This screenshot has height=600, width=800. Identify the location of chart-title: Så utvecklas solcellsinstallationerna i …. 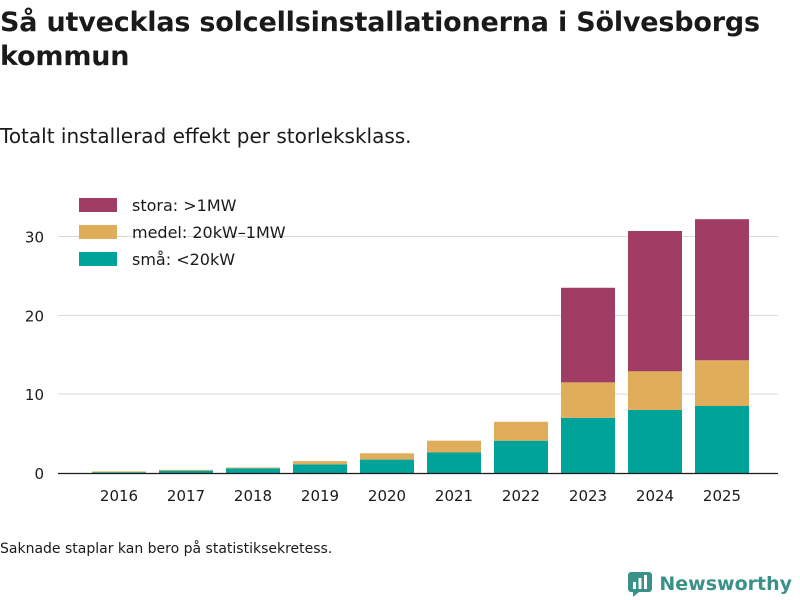
(380, 39).